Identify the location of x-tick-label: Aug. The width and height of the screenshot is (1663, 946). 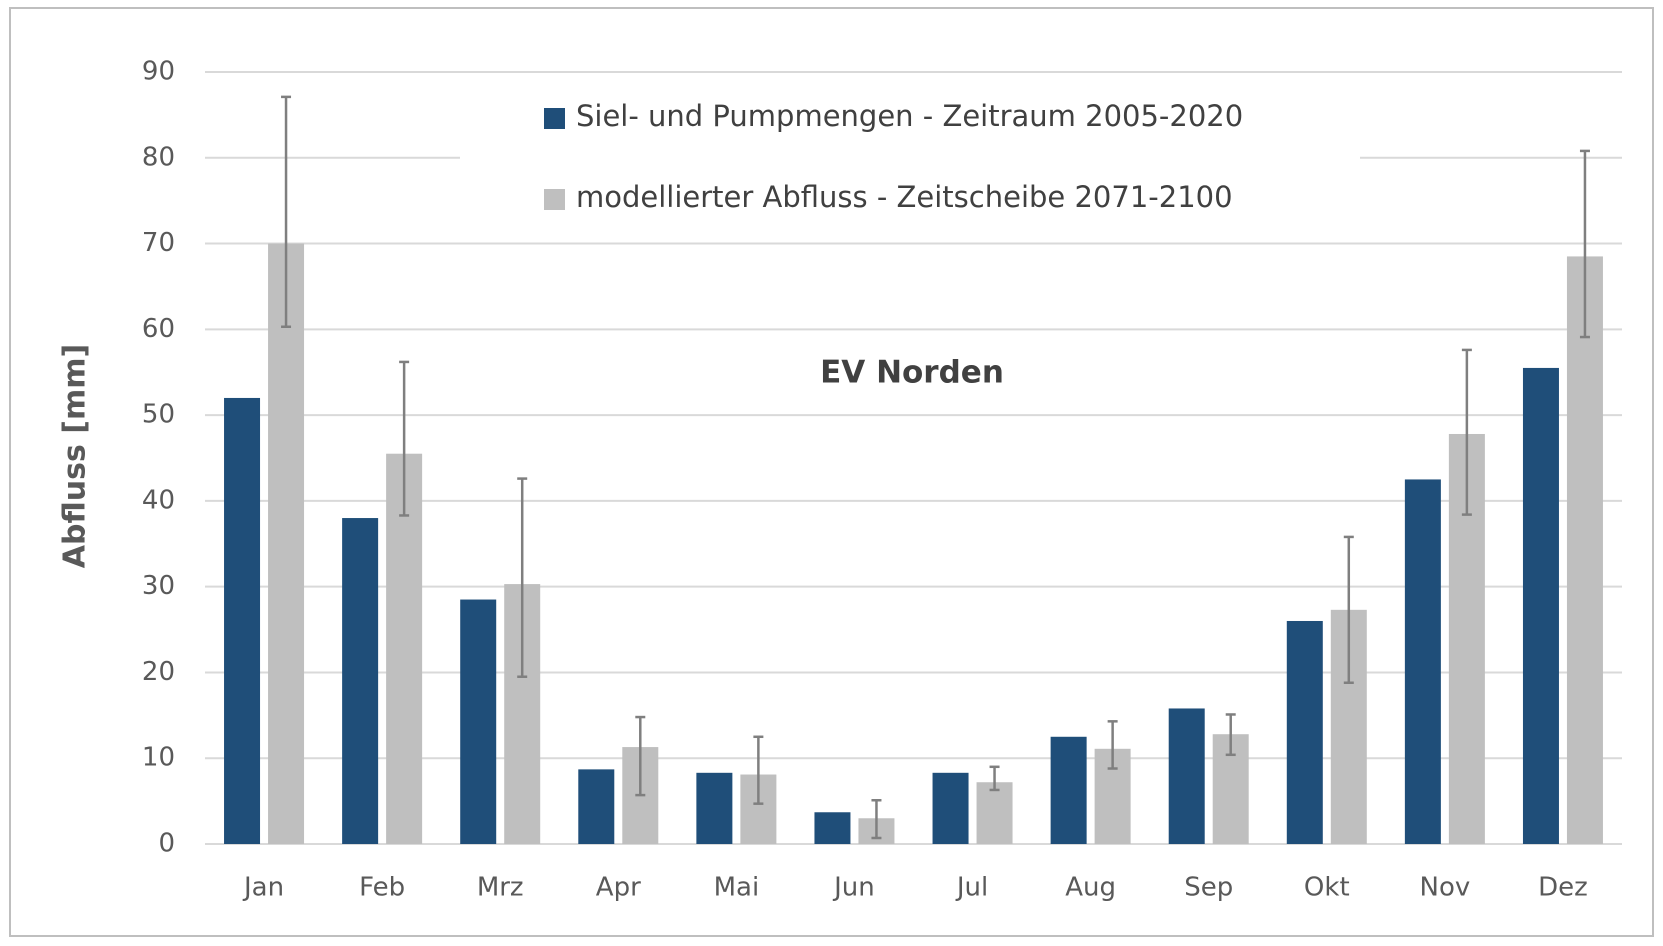
(1090, 888).